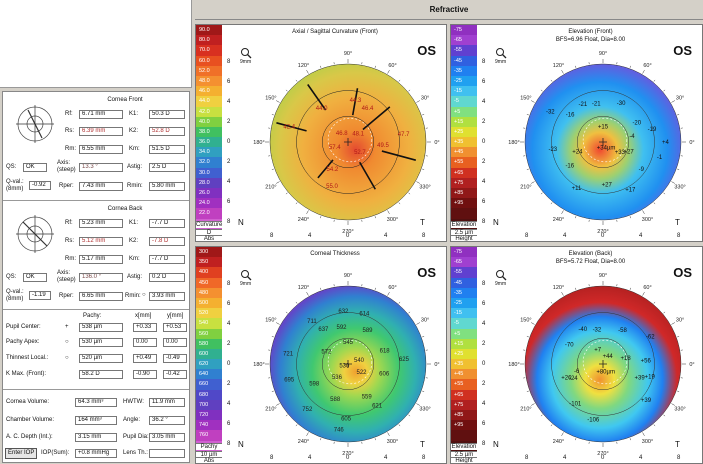  Describe the element at coordinates (358, 134) in the screenshot. I see `map-value-label: 48.1` at that location.